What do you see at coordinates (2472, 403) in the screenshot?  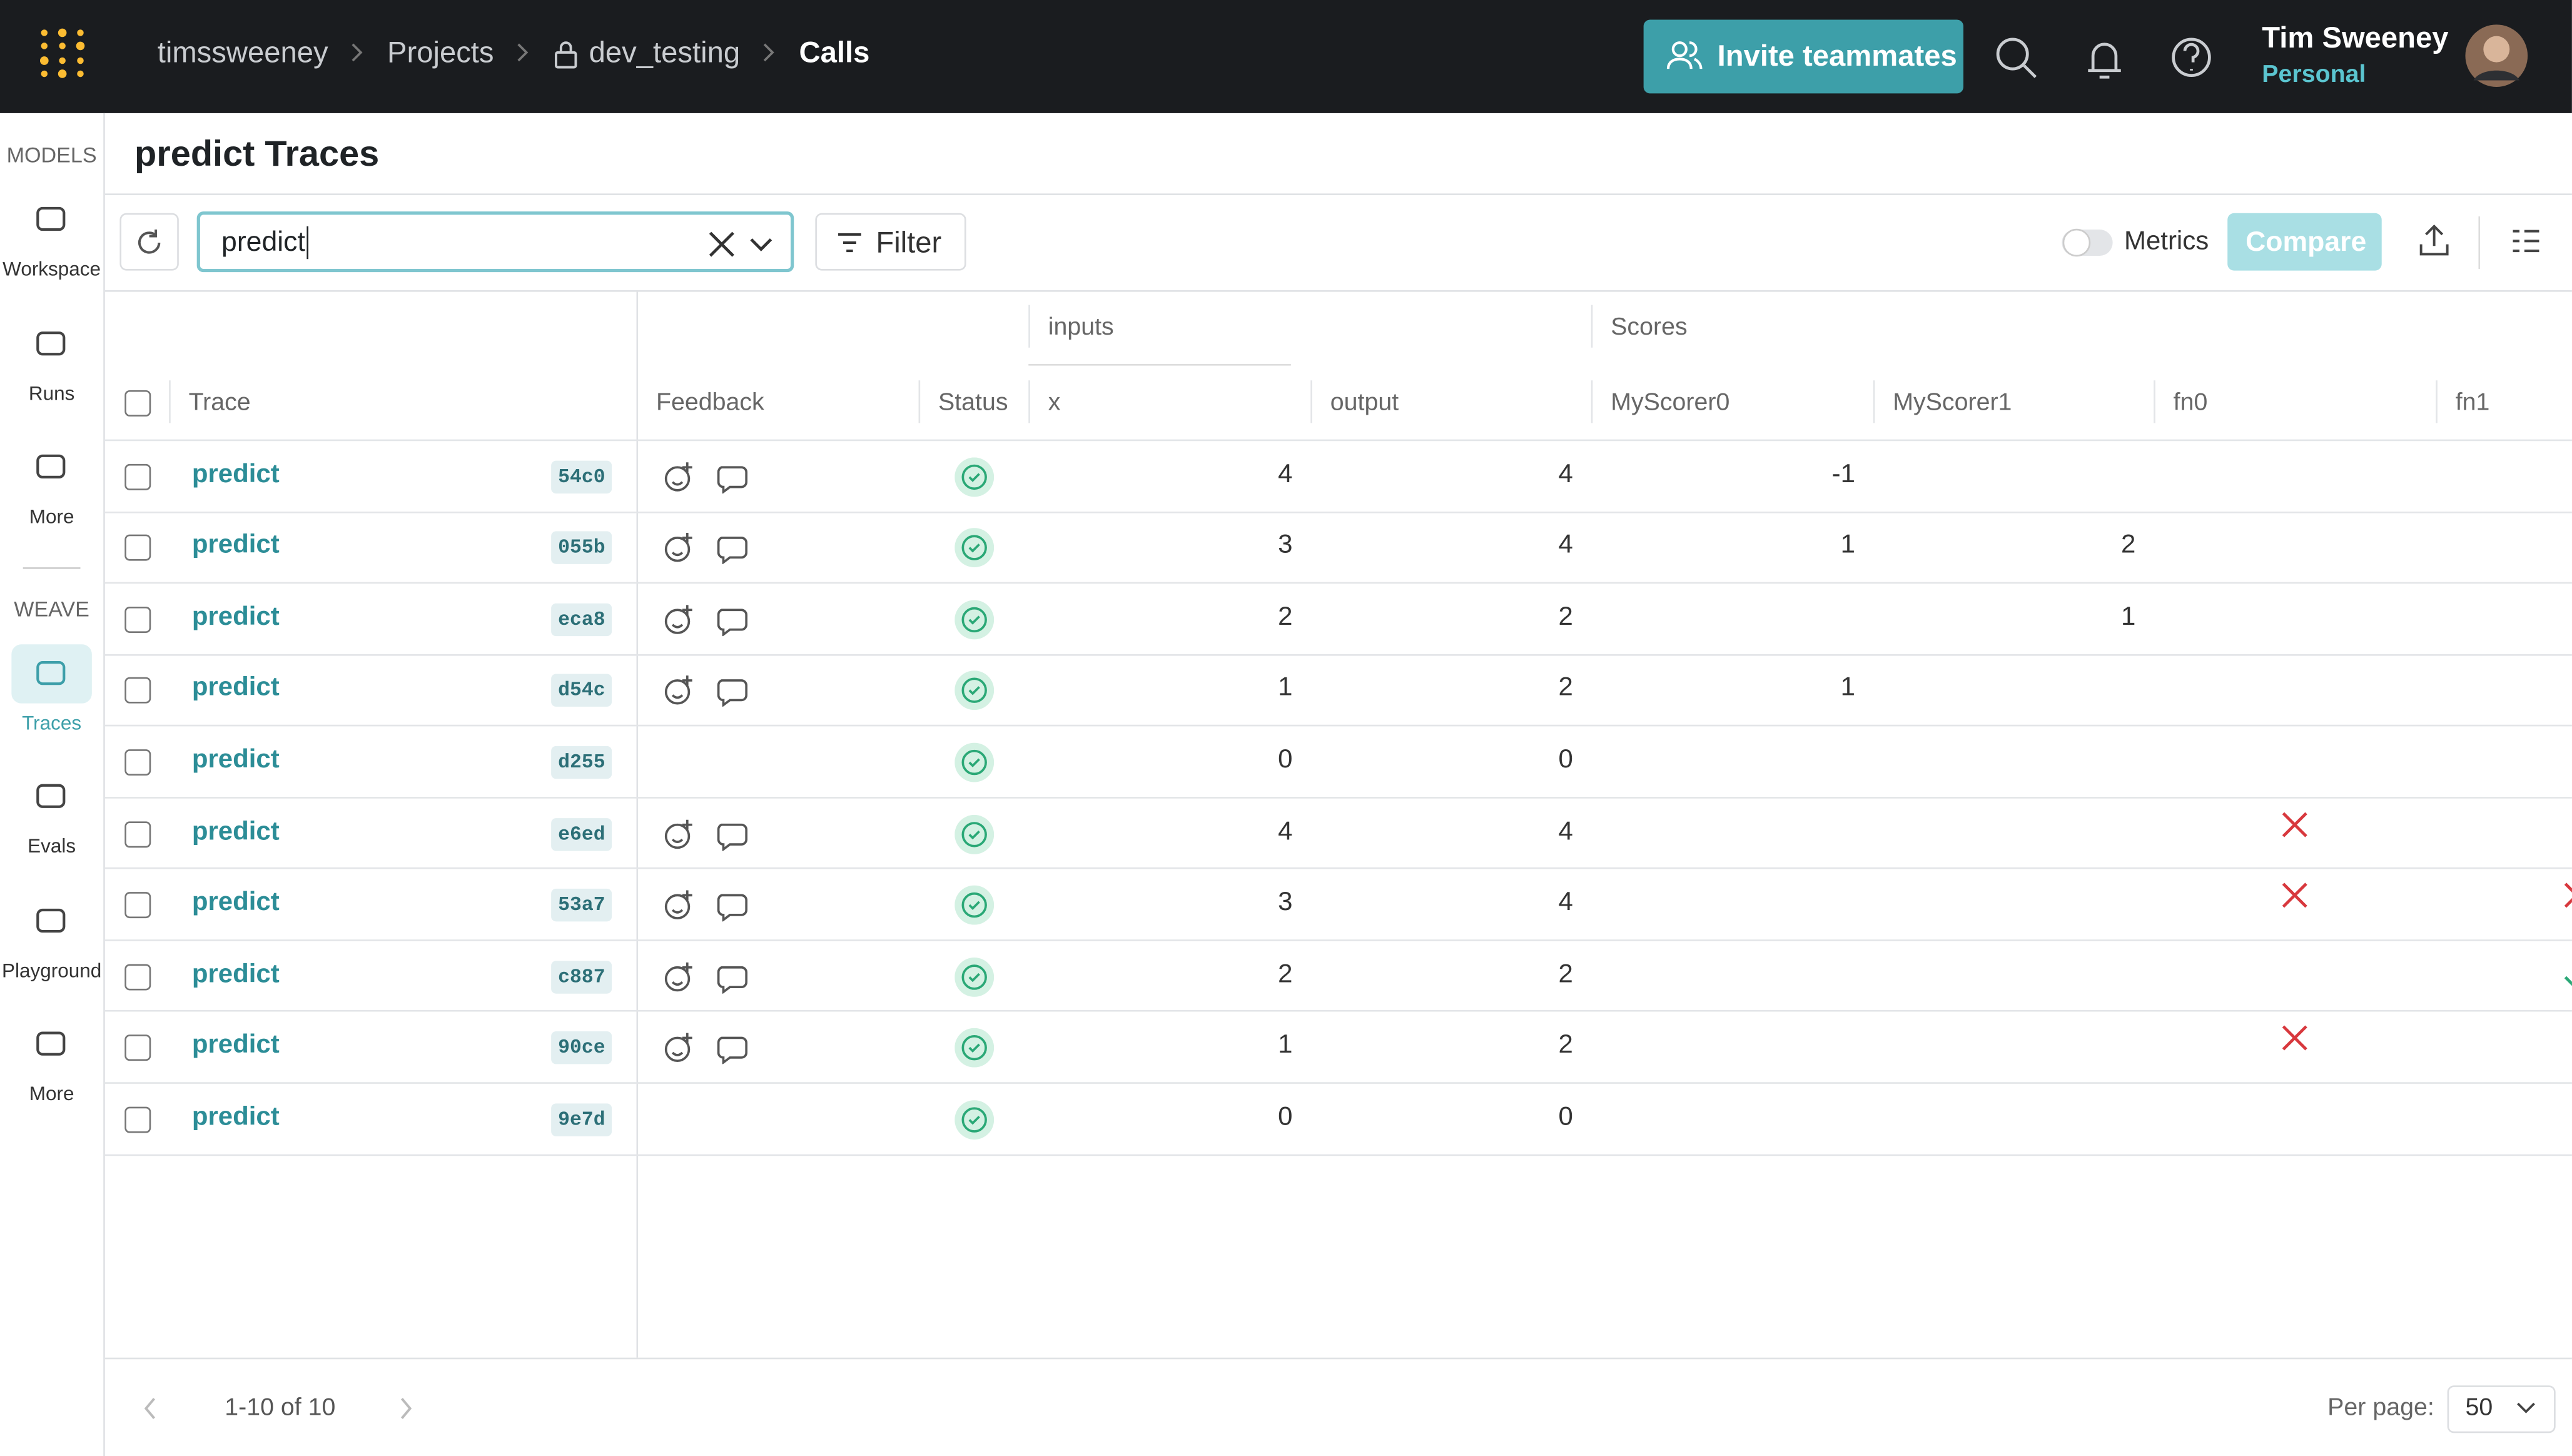 I see `column-header: fn1` at bounding box center [2472, 403].